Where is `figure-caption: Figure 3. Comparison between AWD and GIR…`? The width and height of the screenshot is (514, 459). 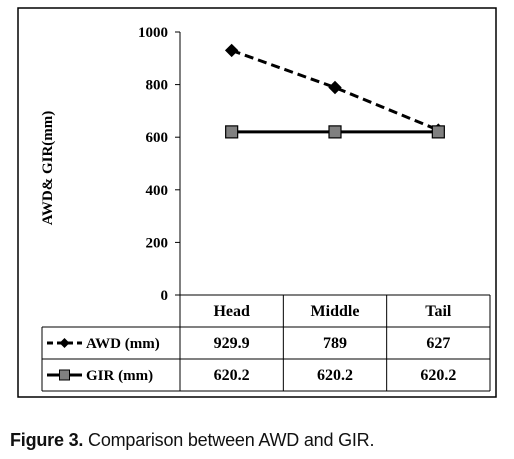 figure-caption: Figure 3. Comparison between AWD and GIR… is located at coordinates (192, 440).